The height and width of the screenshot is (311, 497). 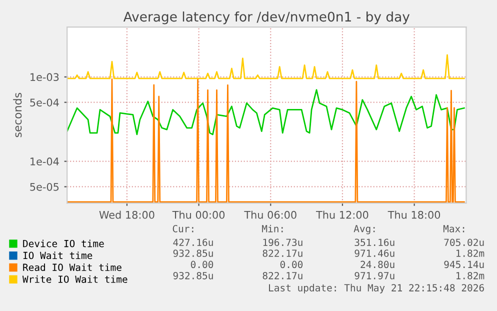 I want to click on text: Min:, so click(x=272, y=228).